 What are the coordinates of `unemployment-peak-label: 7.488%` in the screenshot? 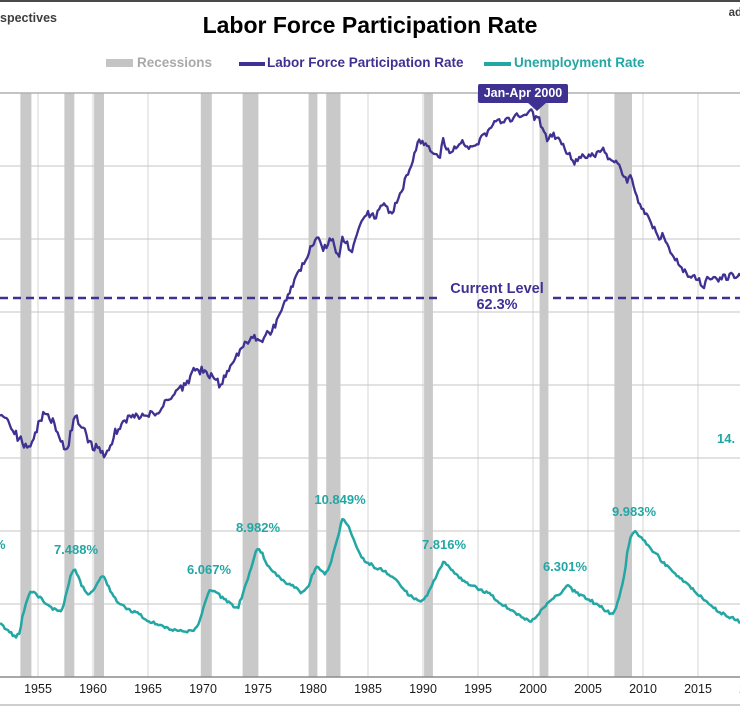 It's located at (76, 549).